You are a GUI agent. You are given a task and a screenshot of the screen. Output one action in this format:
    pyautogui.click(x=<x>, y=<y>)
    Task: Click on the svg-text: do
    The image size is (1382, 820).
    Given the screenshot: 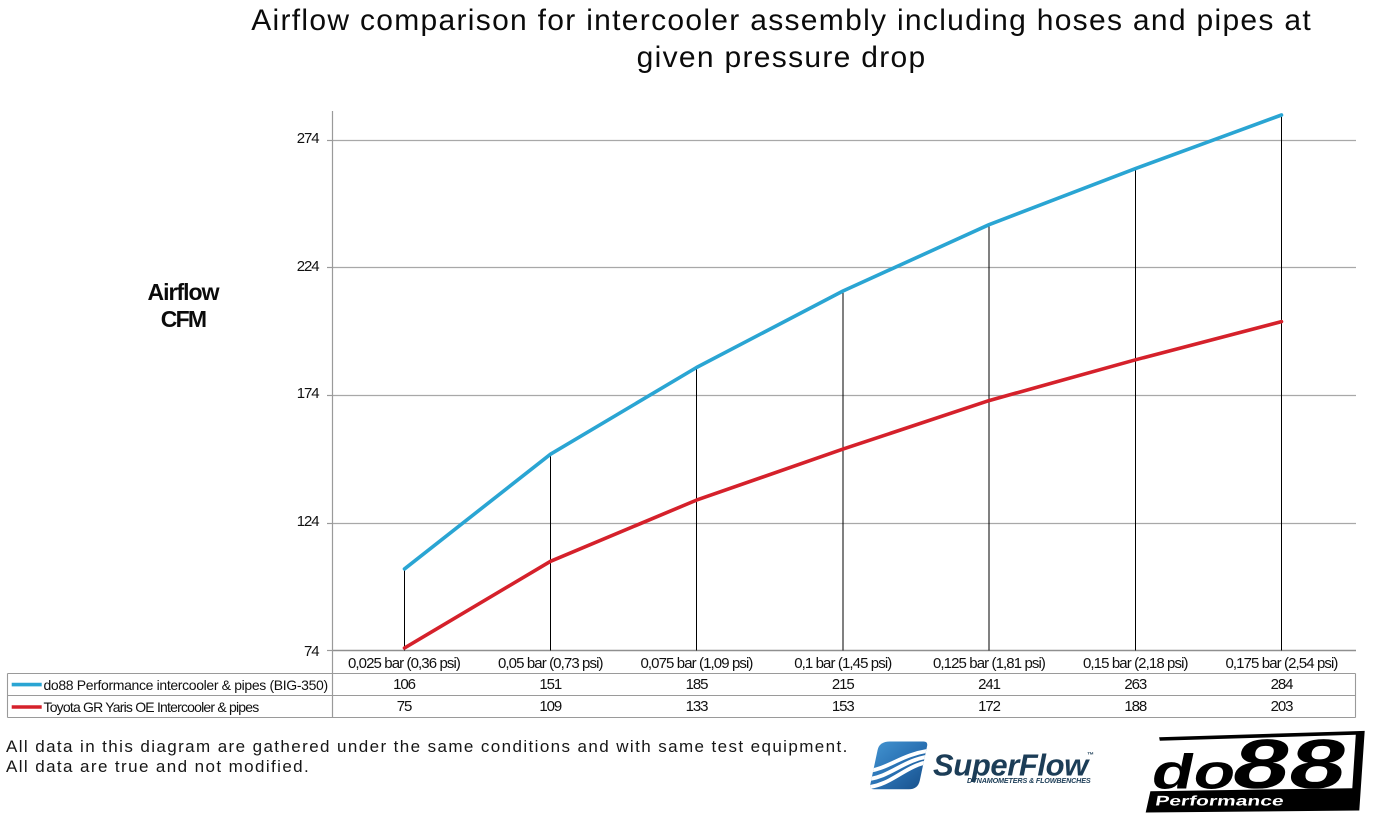 What is the action you would take?
    pyautogui.click(x=1194, y=771)
    